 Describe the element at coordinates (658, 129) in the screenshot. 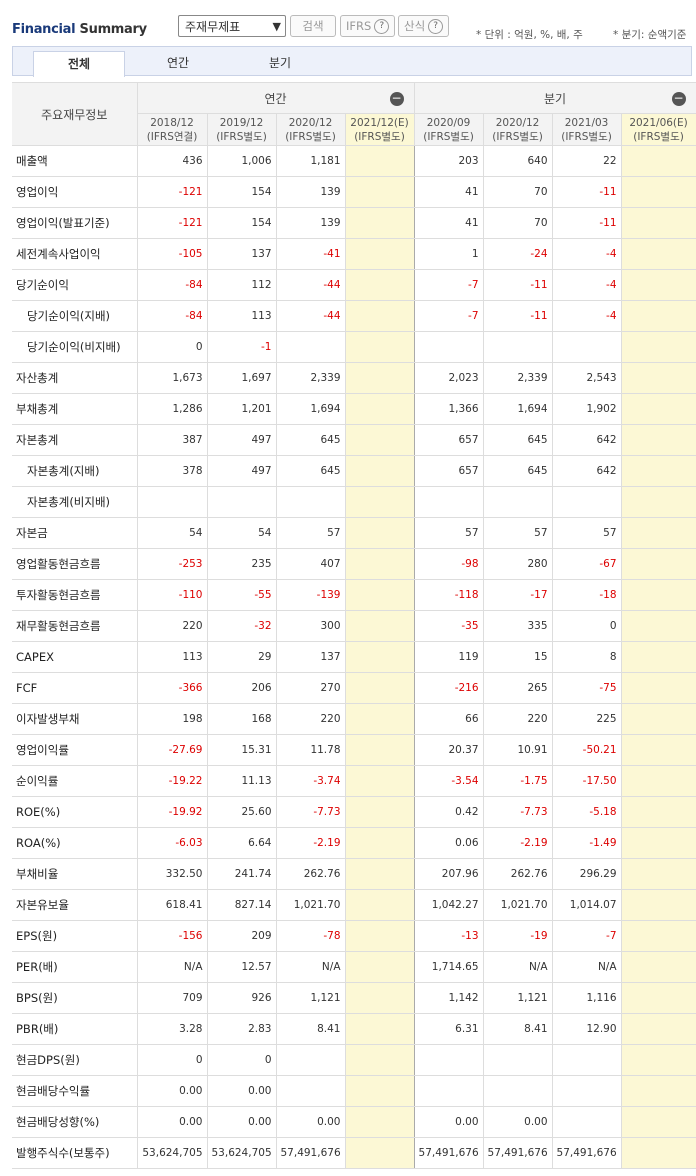

I see `column-header: 2021/06(E) (IFRS별도)` at that location.